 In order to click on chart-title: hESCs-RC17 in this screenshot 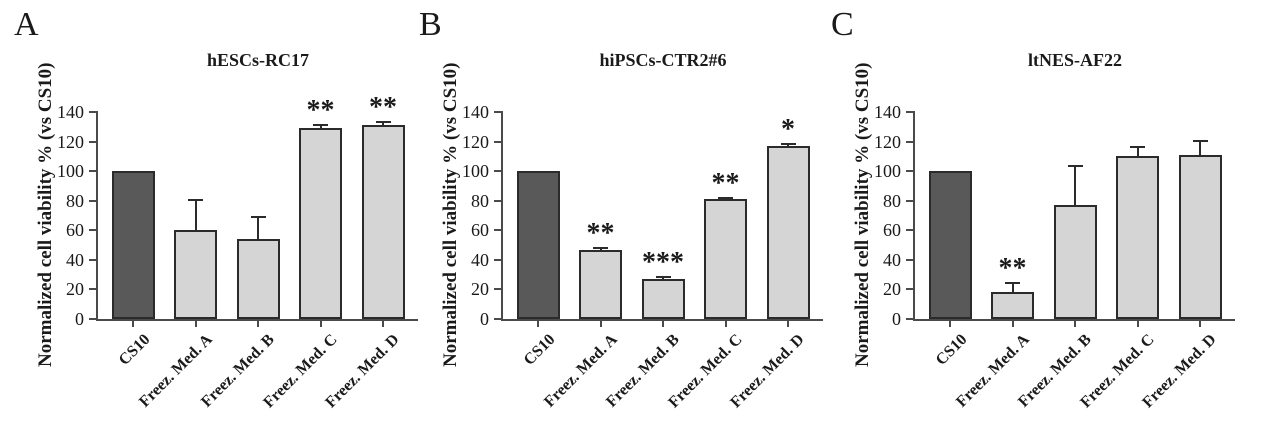, I will do `click(258, 60)`.